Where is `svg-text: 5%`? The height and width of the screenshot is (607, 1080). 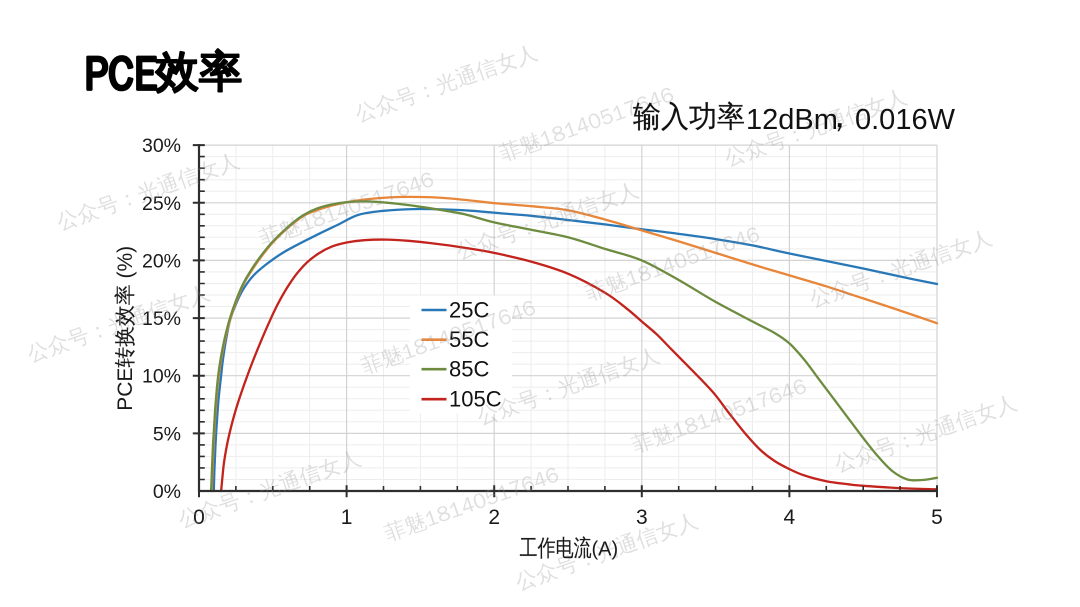 svg-text: 5% is located at coordinates (167, 434).